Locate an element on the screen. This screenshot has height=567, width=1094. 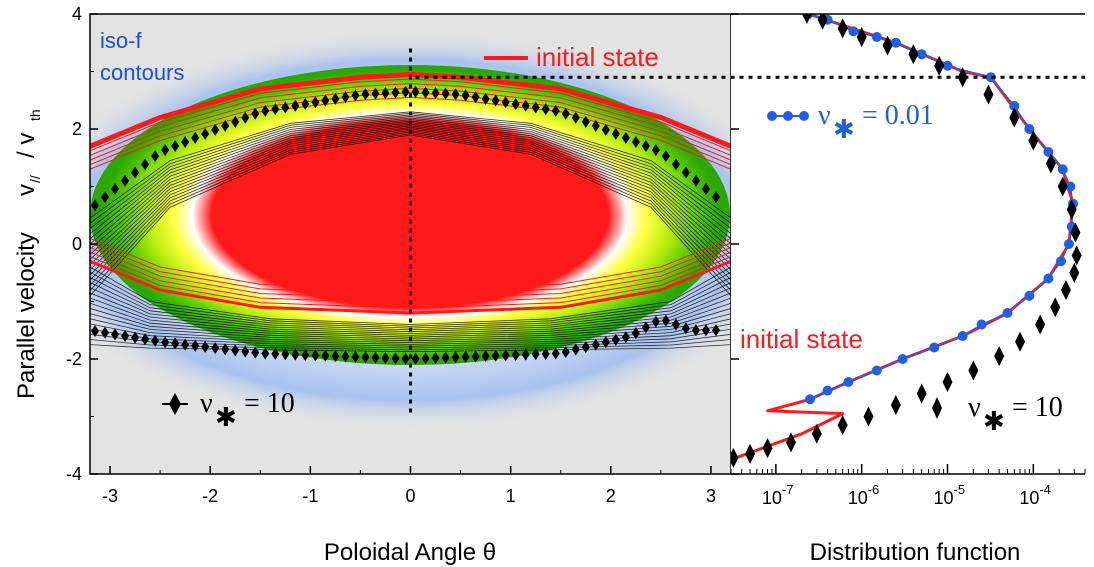
initial-state-legend-label: initial state is located at coordinates (597, 57).